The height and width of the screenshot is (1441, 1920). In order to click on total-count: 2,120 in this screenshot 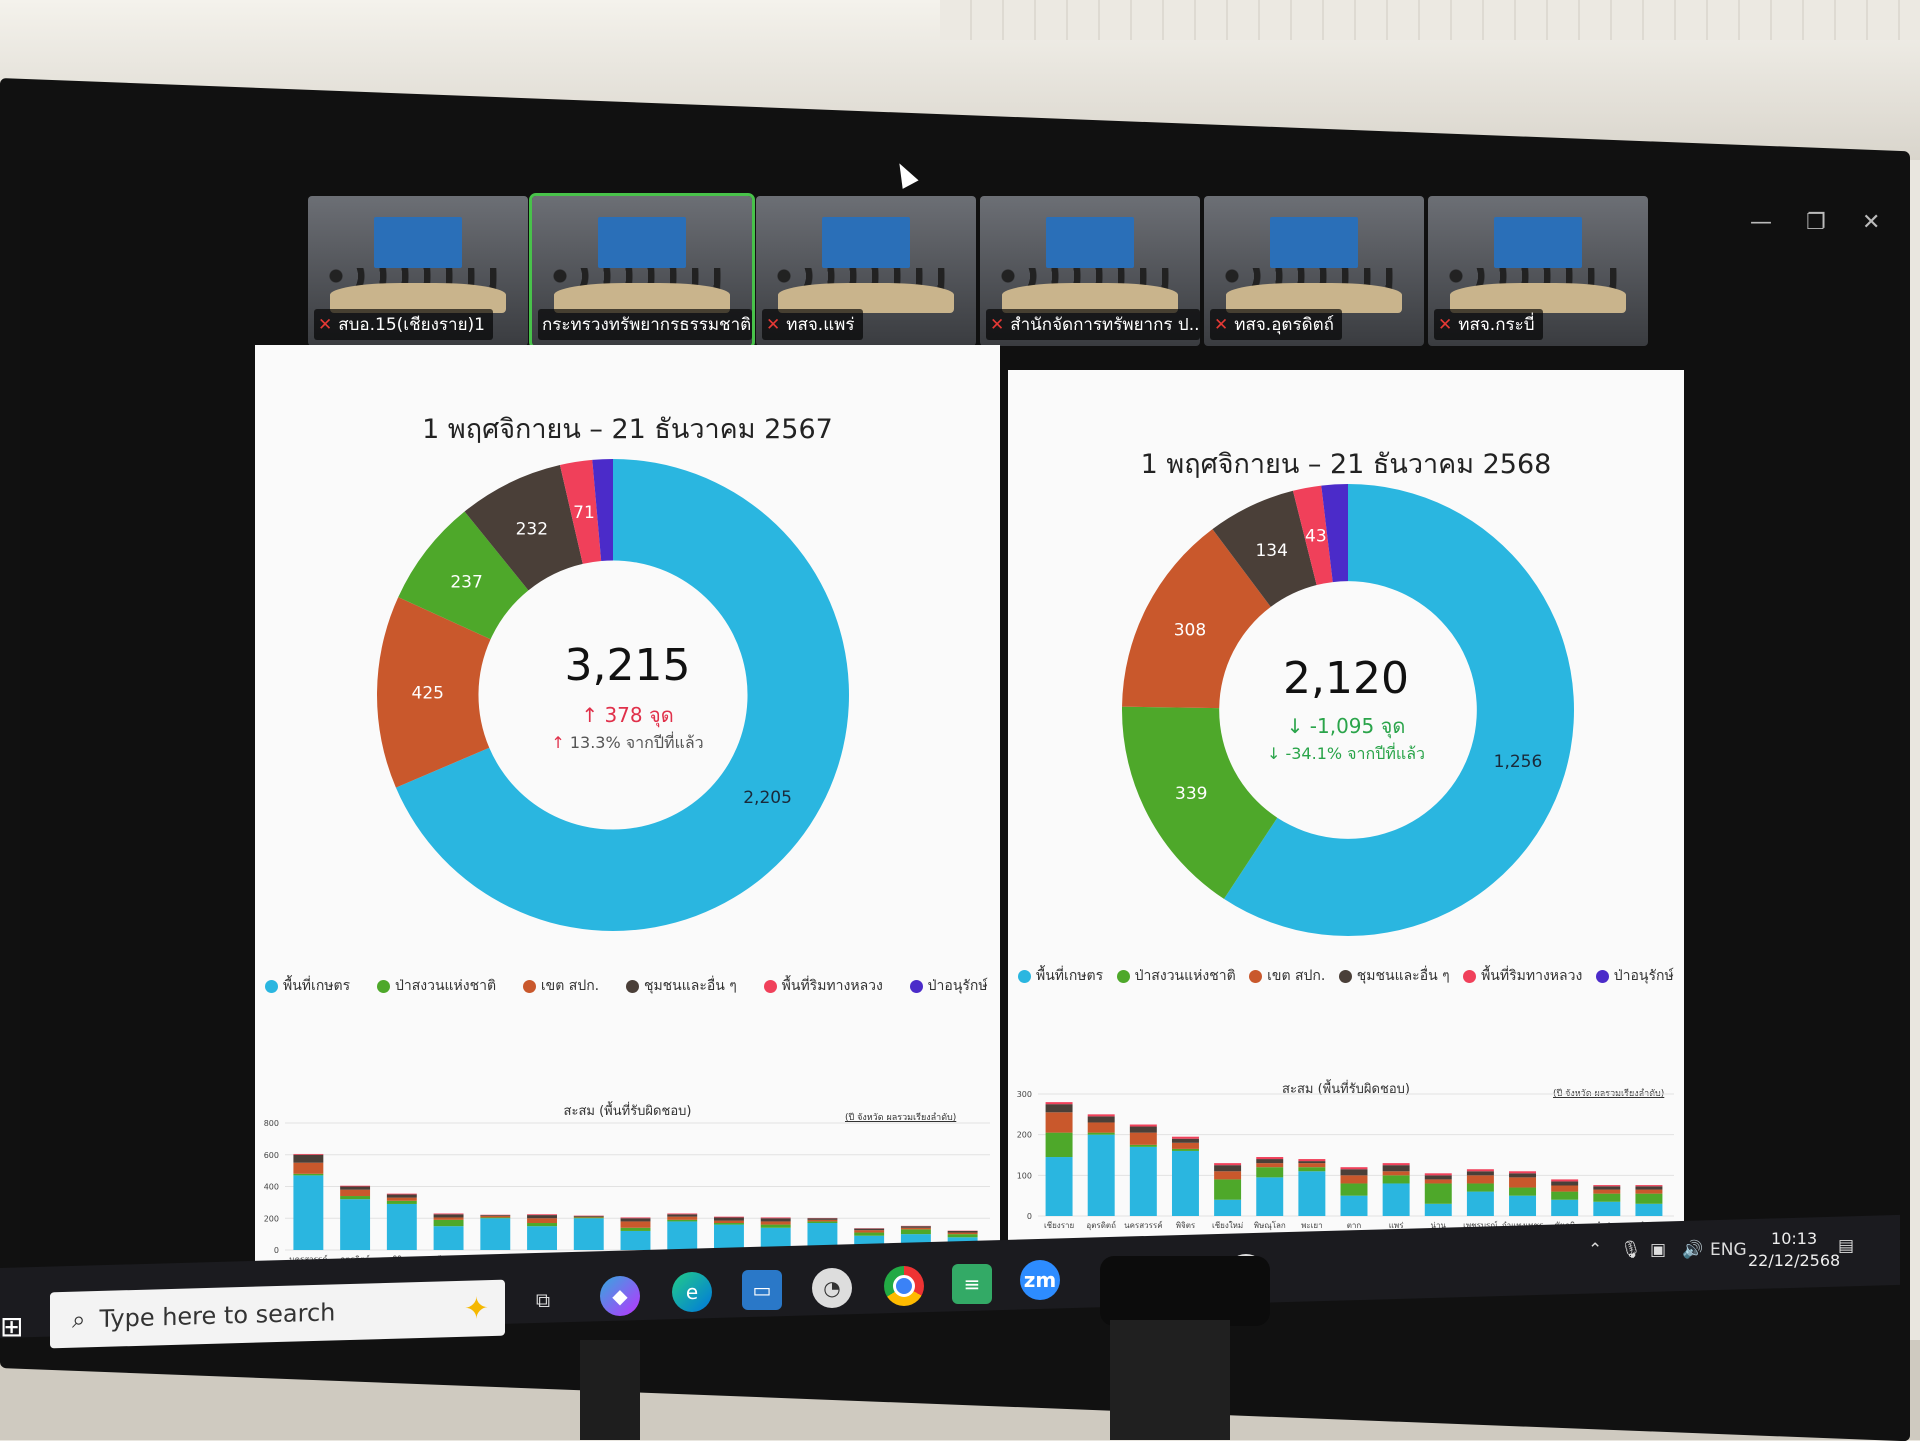, I will do `click(1346, 678)`.